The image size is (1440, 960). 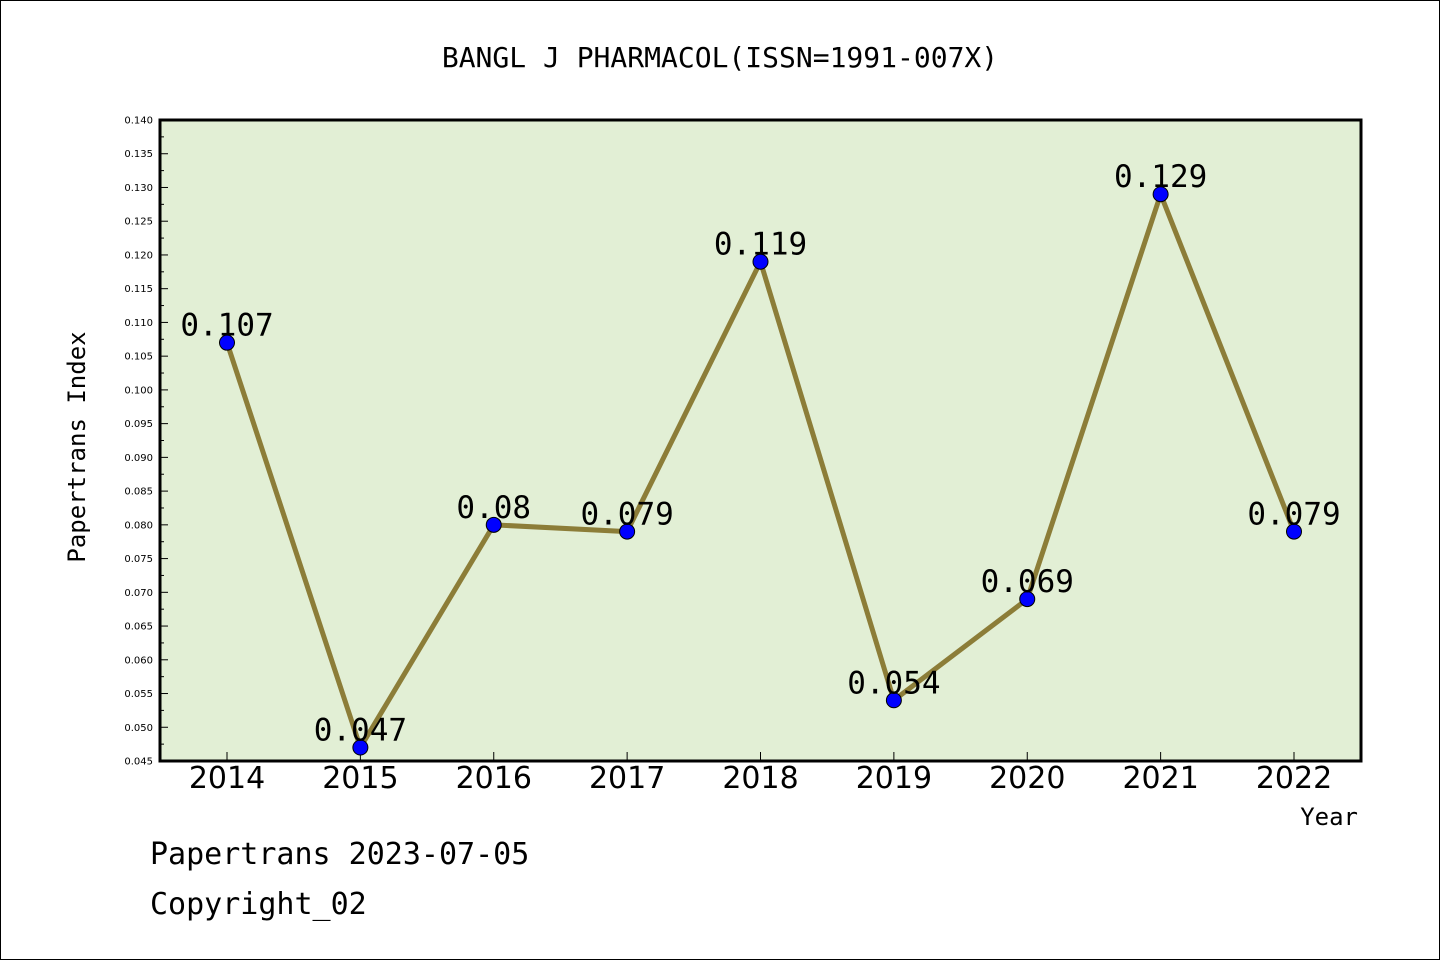 I want to click on x-tick-label: 2018, so click(x=760, y=778).